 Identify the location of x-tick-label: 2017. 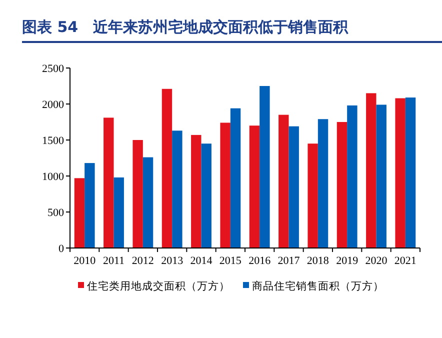
(289, 261).